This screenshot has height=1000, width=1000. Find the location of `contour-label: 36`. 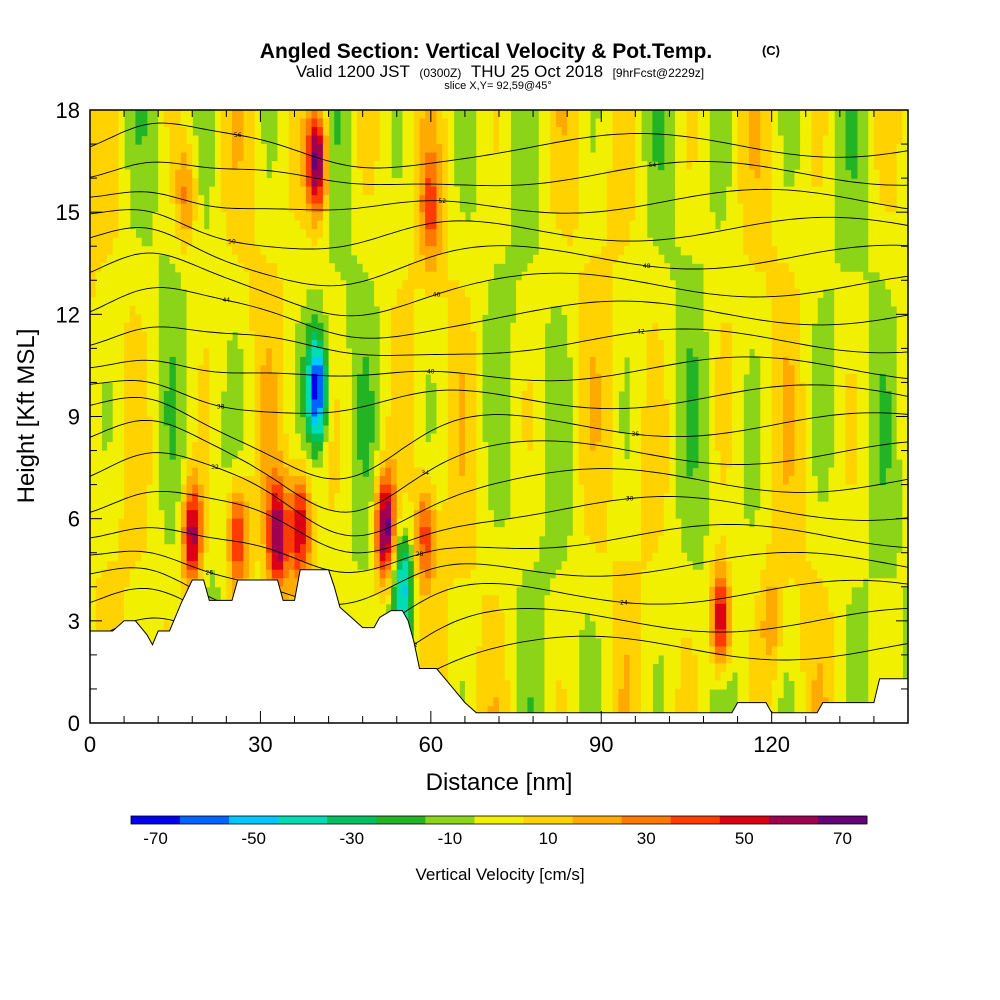

contour-label: 36 is located at coordinates (635, 434).